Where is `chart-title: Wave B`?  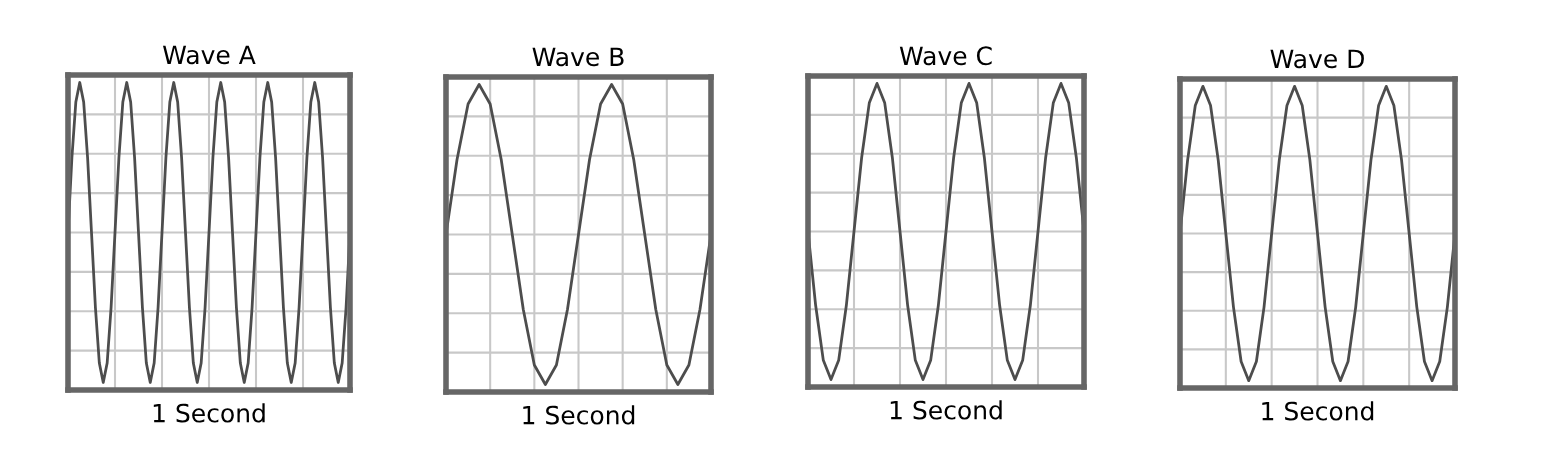 chart-title: Wave B is located at coordinates (578, 57).